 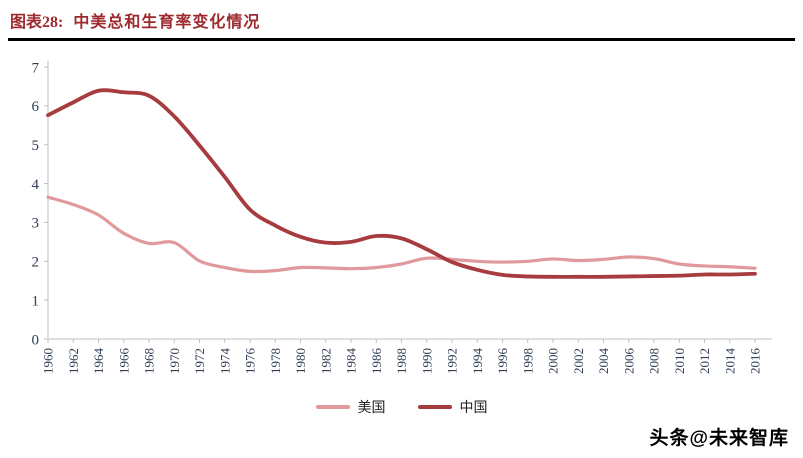 What do you see at coordinates (401, 18) in the screenshot?
I see `figure-header: 图表28: 中美总和生育率变化情况` at bounding box center [401, 18].